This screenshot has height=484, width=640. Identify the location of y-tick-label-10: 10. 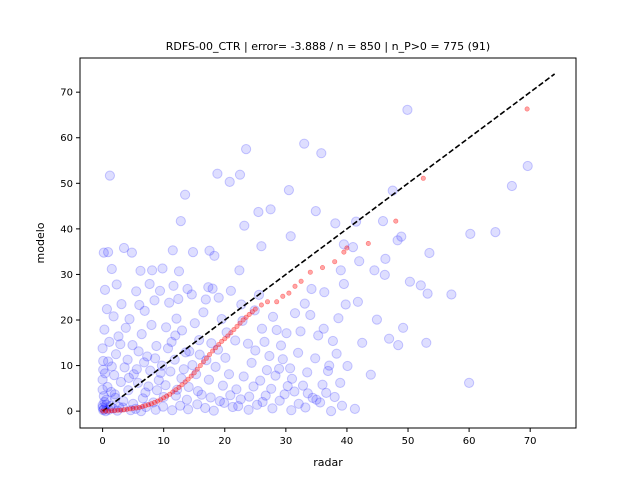
(66, 366).